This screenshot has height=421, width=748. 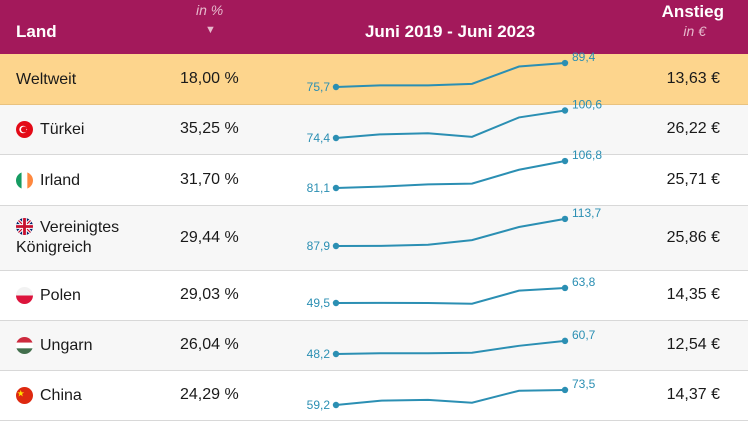 I want to click on start-value-label: 59,2, so click(x=319, y=405).